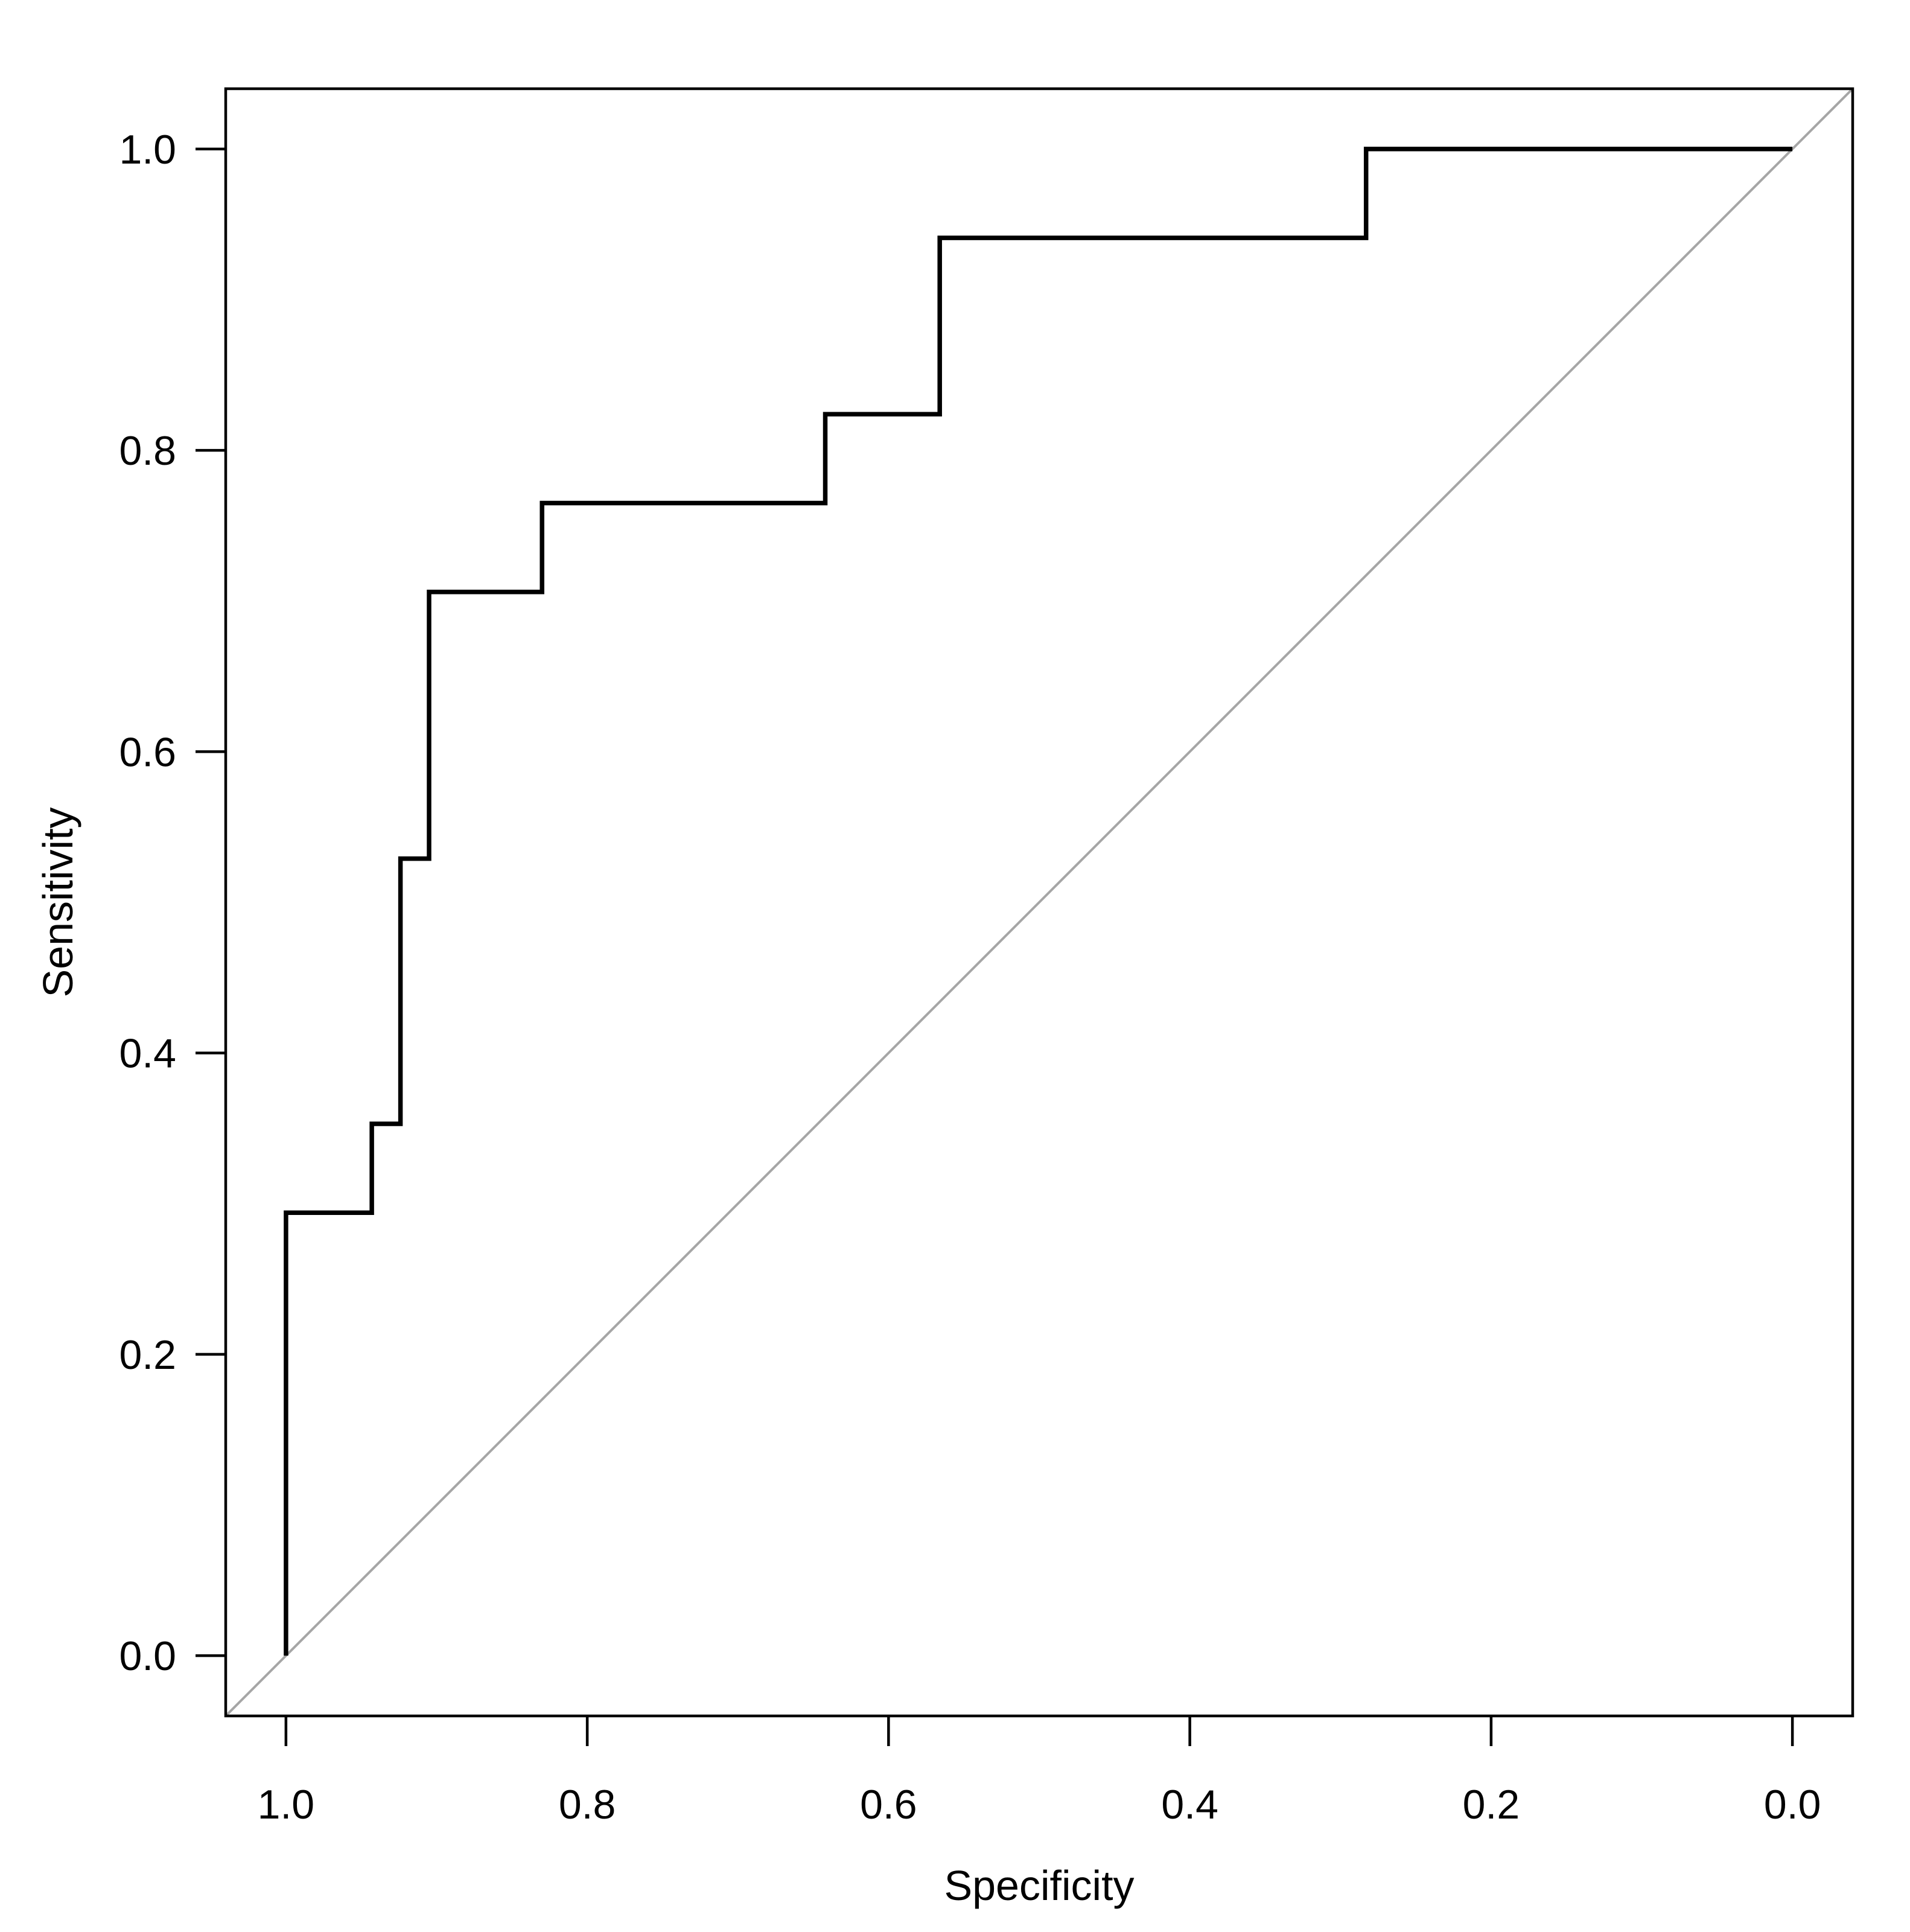 This screenshot has width=1910, height=1932. Describe the element at coordinates (173, 903) in the screenshot. I see `y-axis: 0.0 0.2 0.4 0.6 0.8 1.0` at that location.